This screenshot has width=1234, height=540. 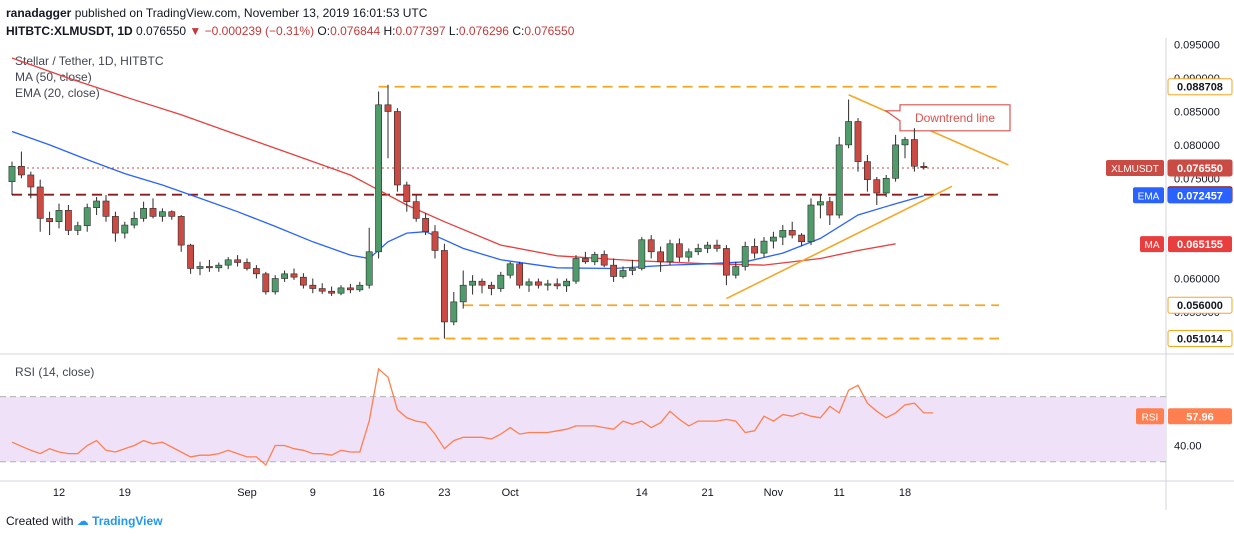 I want to click on rsi-value-label: 57.96, so click(x=1200, y=417).